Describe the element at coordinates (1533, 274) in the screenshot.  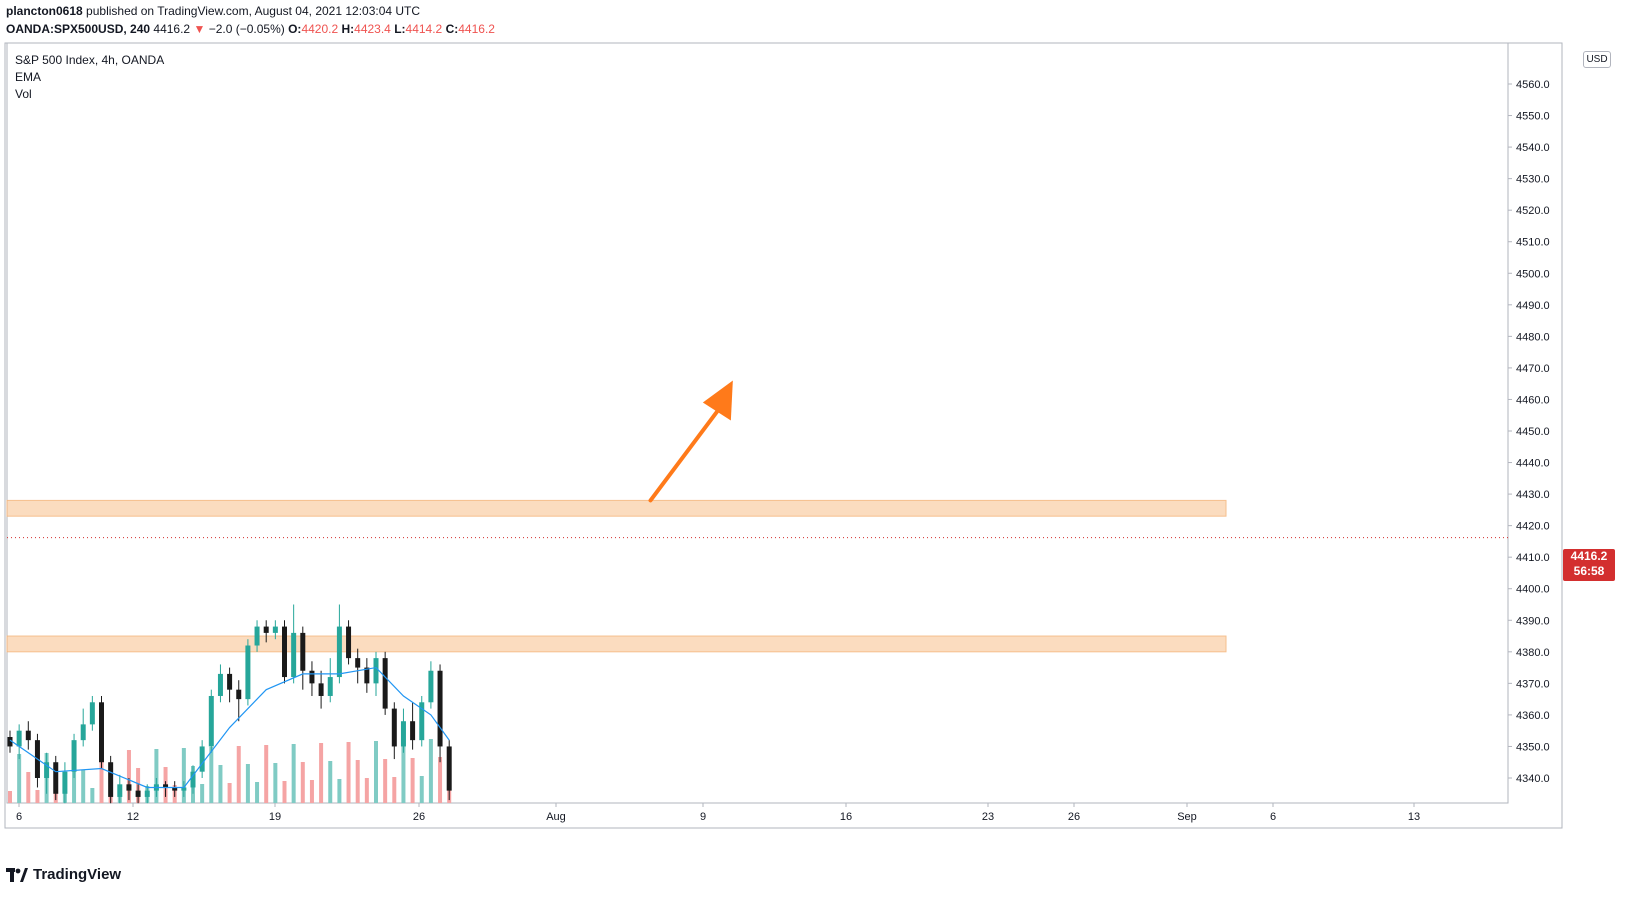
I see `y-tick-label: 4500.0` at that location.